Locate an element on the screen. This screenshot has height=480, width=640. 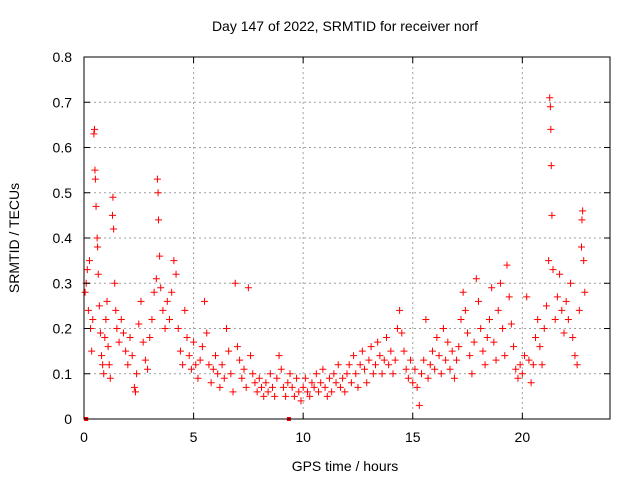
y-tick-label: 0.1 is located at coordinates (63, 374).